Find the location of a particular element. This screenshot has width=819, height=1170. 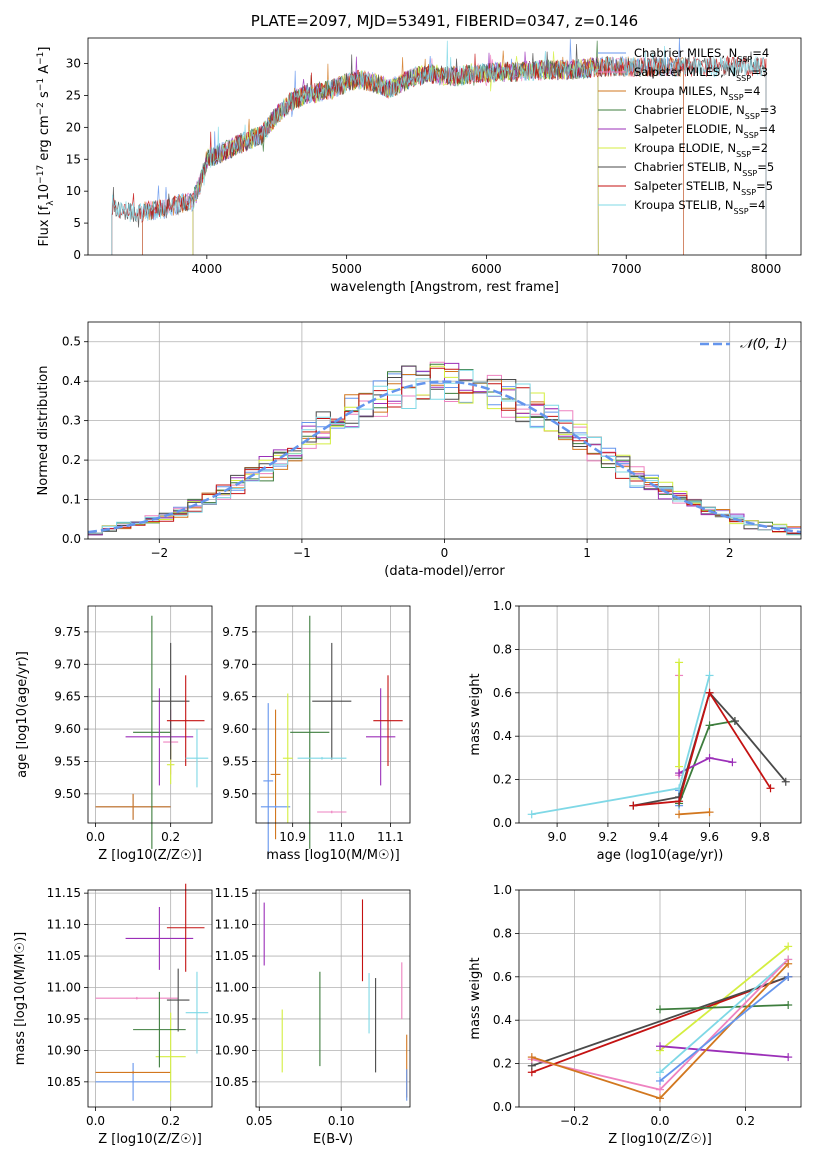

x-tick-label: 4000 is located at coordinates (207, 269).